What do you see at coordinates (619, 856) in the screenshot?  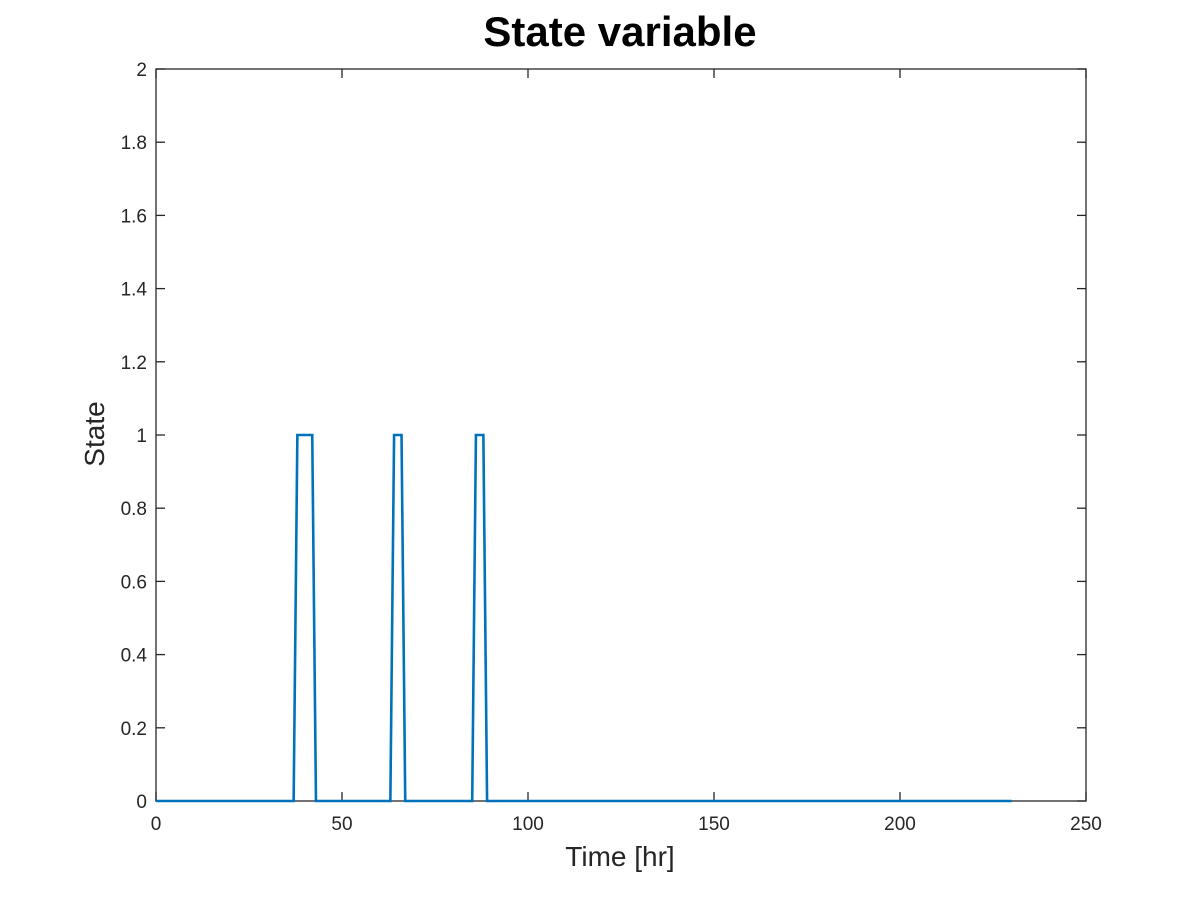 I see `x-axis-label: Time [hr]` at bounding box center [619, 856].